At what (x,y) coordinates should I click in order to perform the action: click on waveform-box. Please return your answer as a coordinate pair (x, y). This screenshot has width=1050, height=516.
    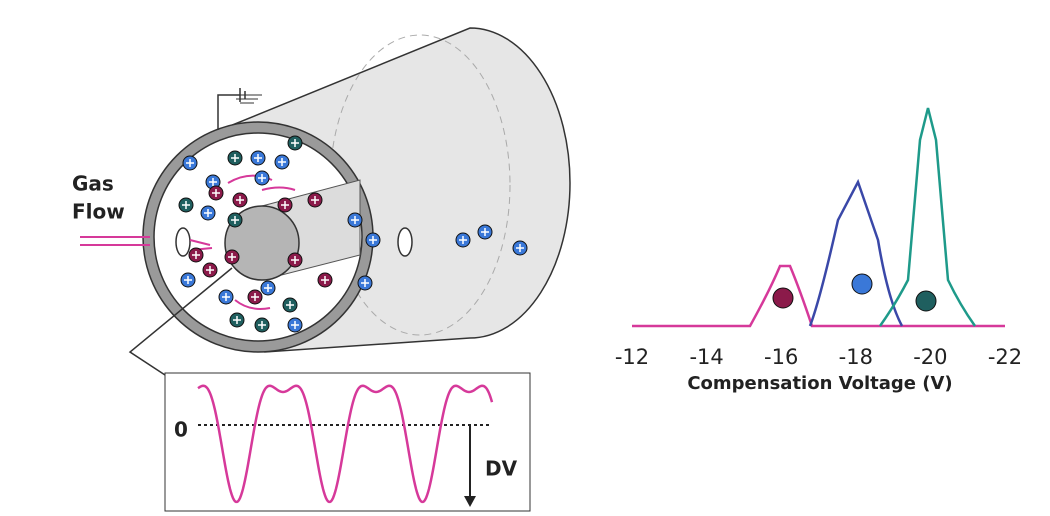
    Looking at the image, I should click on (347, 442).